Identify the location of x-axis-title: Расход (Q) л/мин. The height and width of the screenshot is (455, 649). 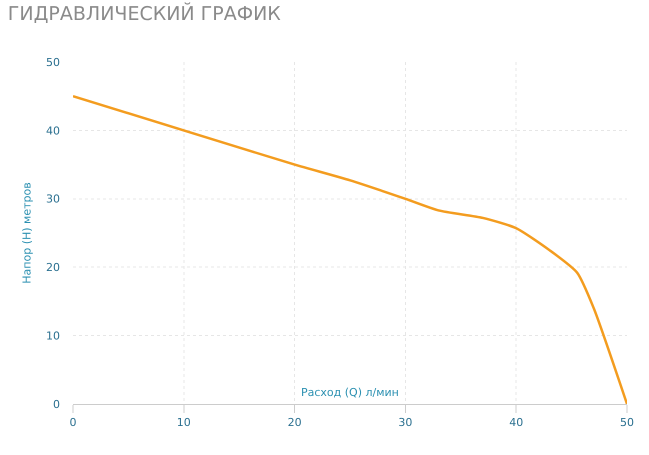
(350, 392).